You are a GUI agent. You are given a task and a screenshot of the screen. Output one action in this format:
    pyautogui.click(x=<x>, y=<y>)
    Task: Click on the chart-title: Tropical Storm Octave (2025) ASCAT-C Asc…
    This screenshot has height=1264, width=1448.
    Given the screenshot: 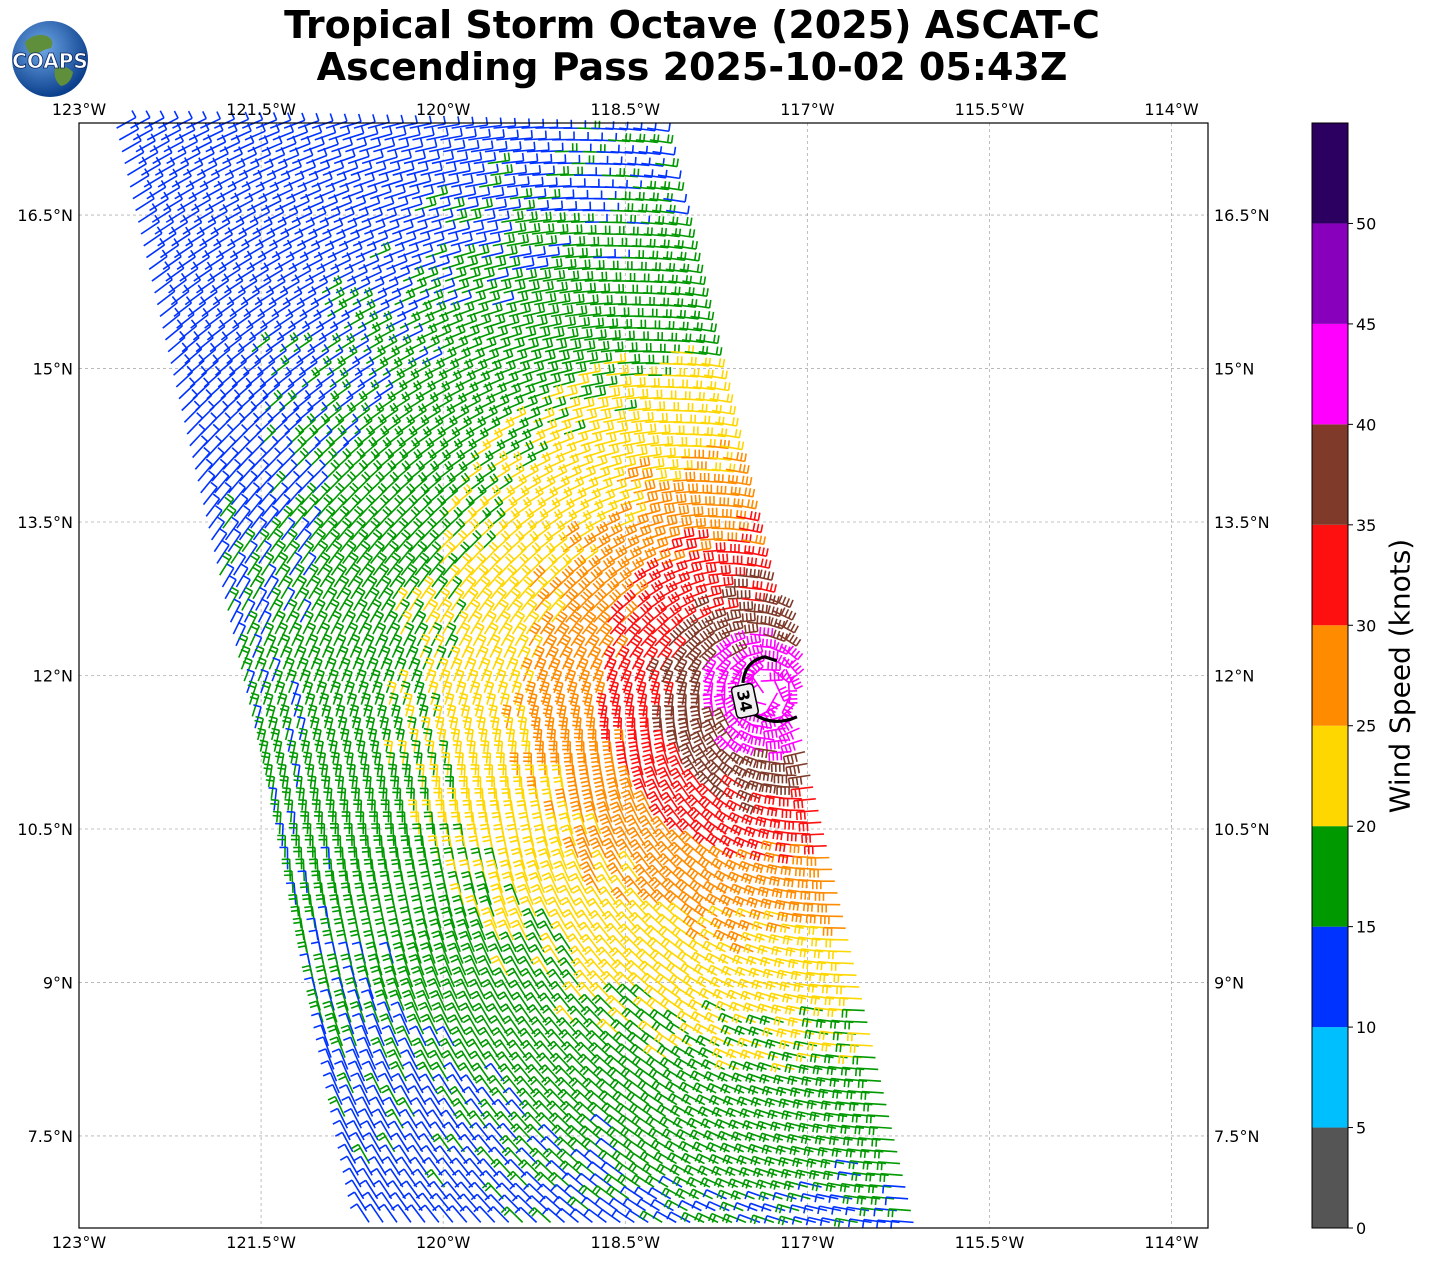 What is the action you would take?
    pyautogui.click(x=692, y=46)
    